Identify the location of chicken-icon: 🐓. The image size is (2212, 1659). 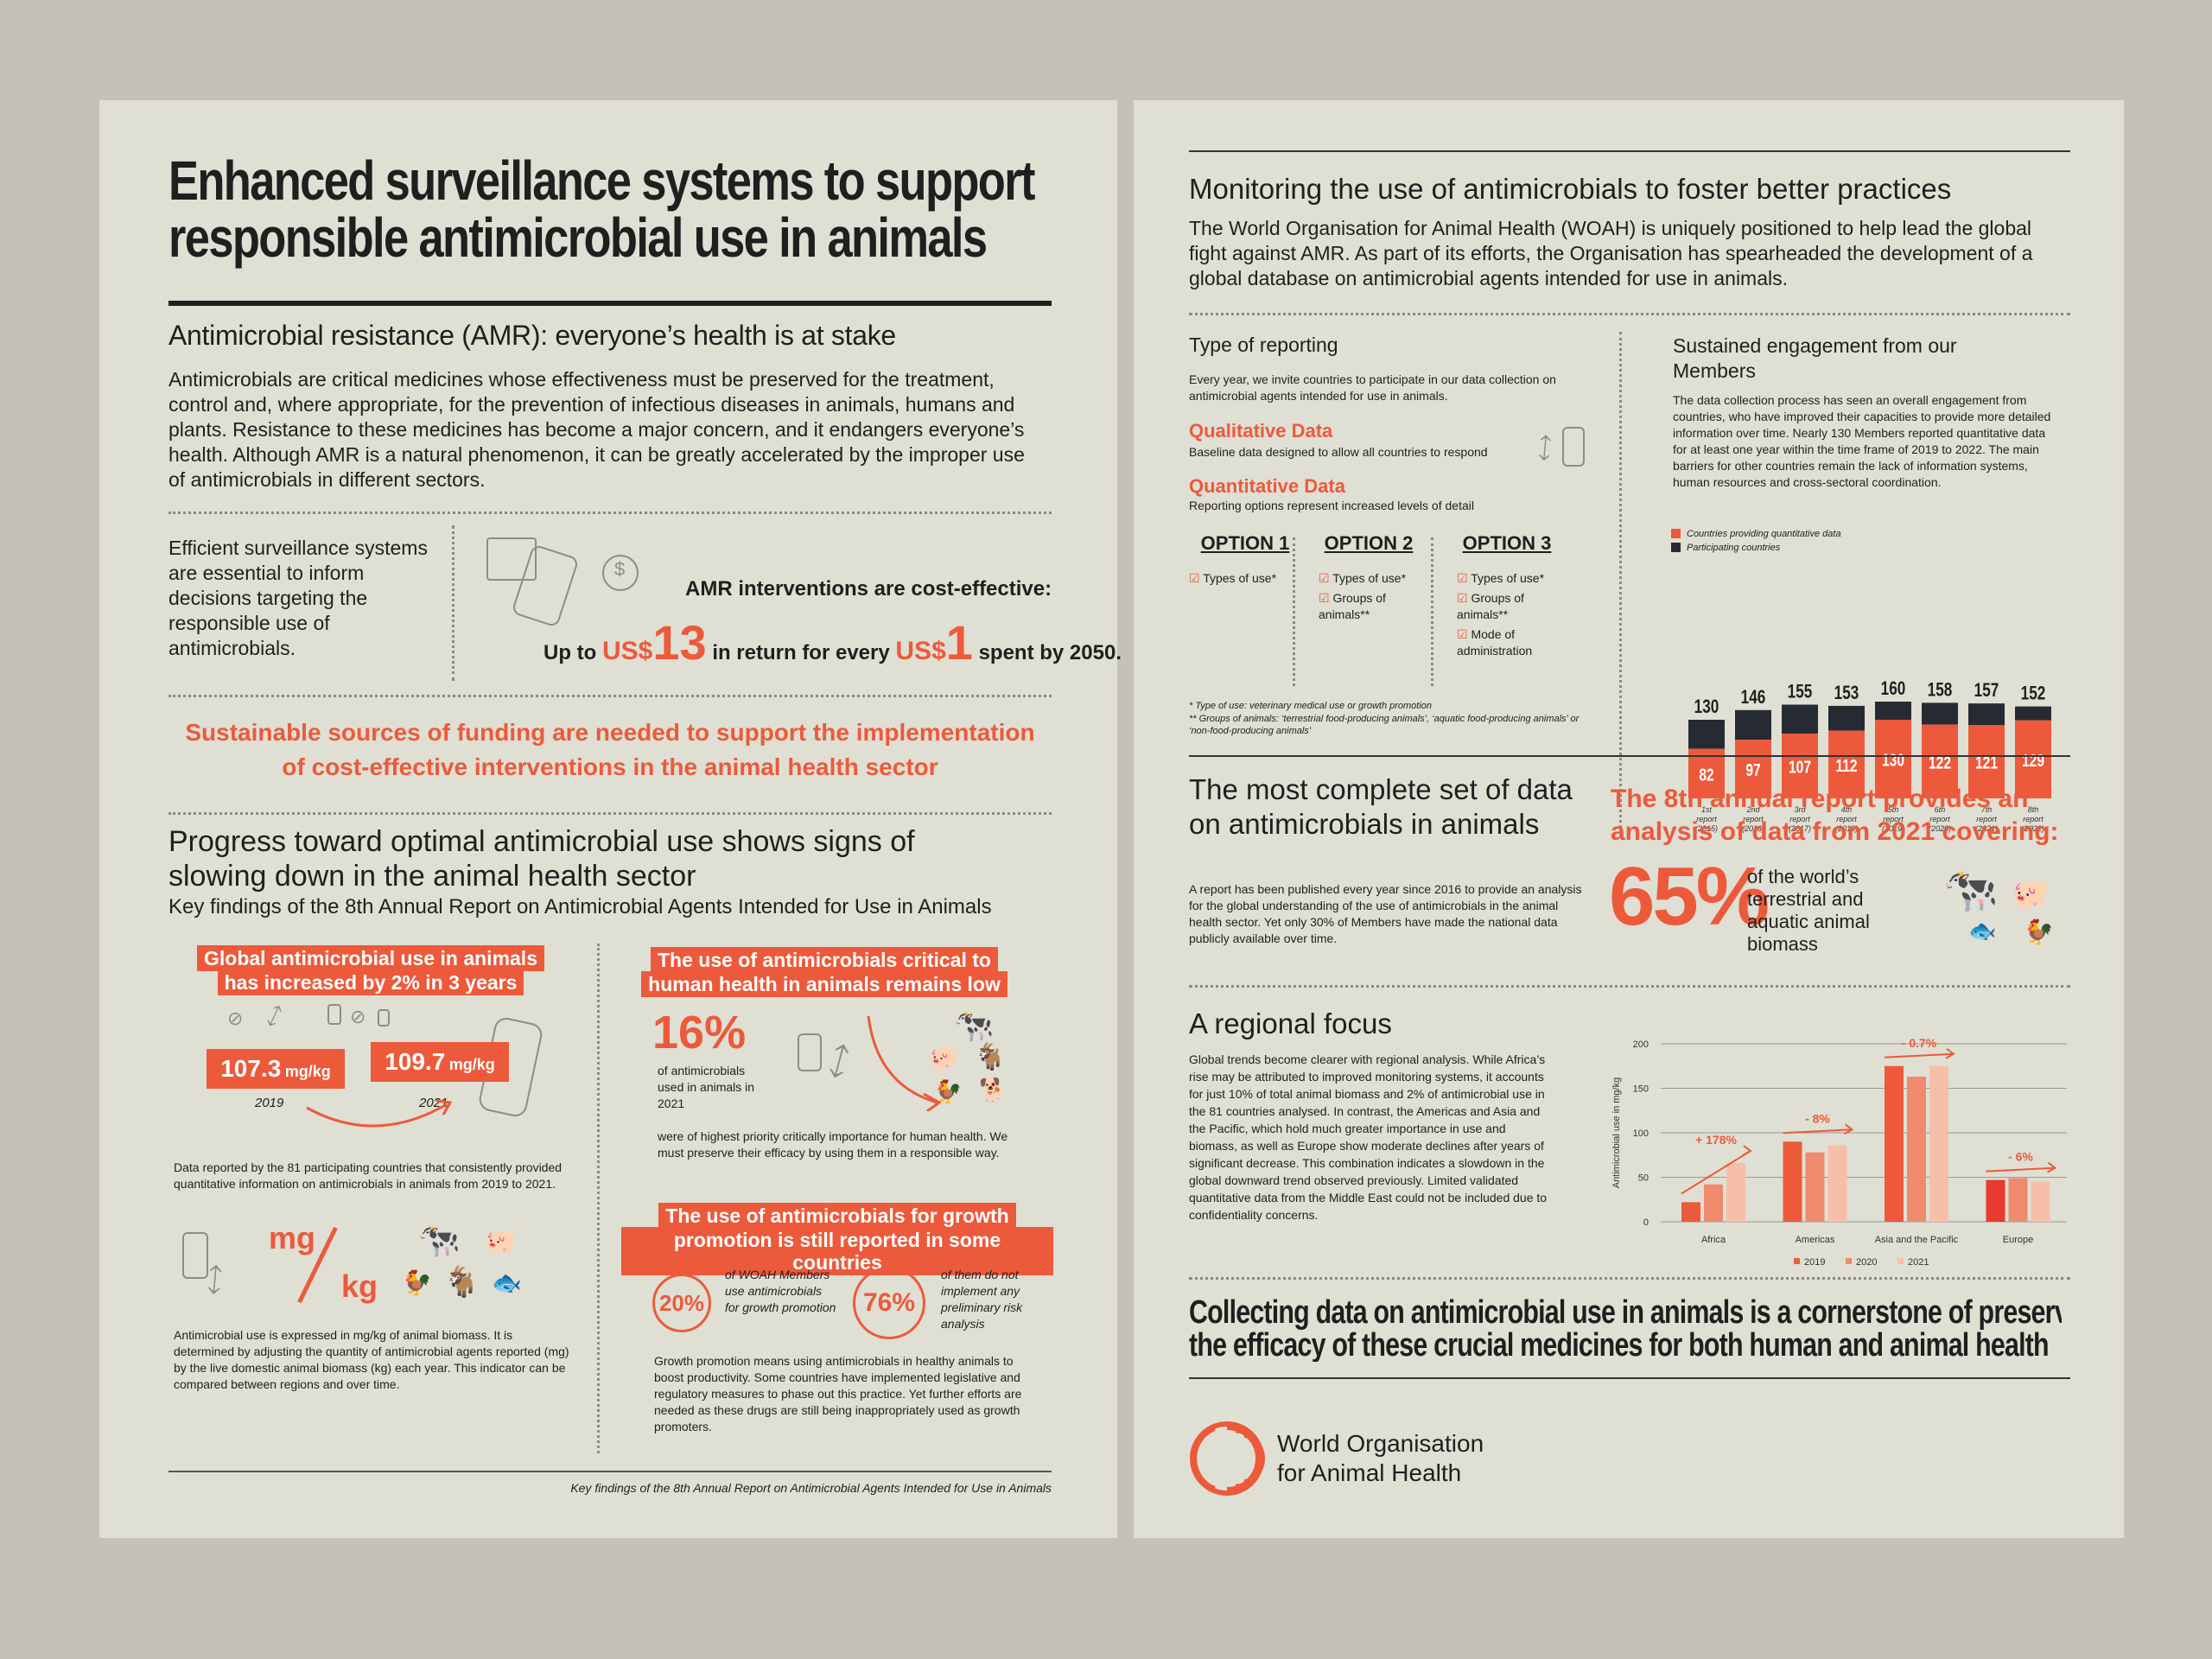
(417, 1282).